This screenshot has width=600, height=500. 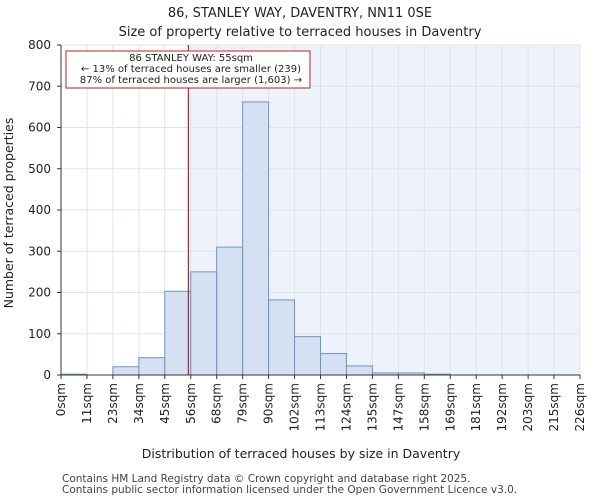 What do you see at coordinates (47, 375) in the screenshot?
I see `y-tick-label: 0` at bounding box center [47, 375].